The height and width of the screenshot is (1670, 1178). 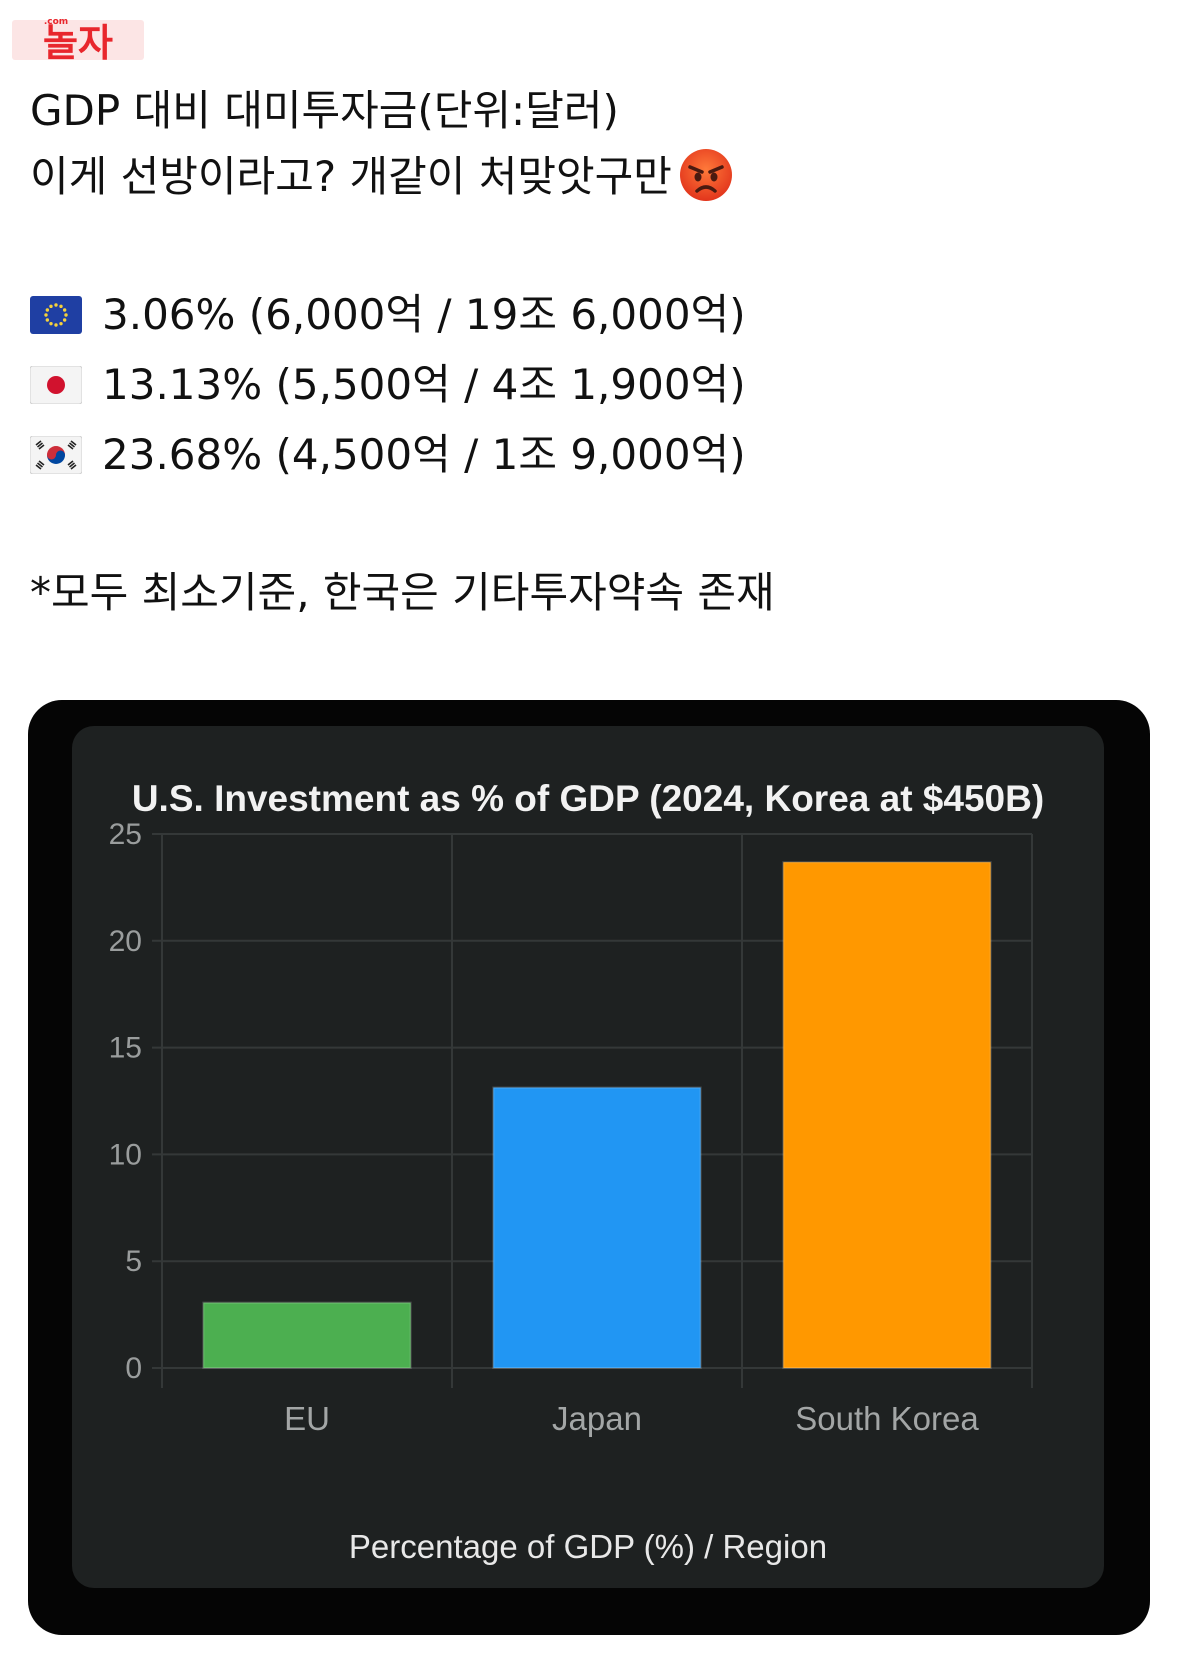 I want to click on post-title-line: GDP 대비 대미투자금(단위:달러), so click(x=324, y=110).